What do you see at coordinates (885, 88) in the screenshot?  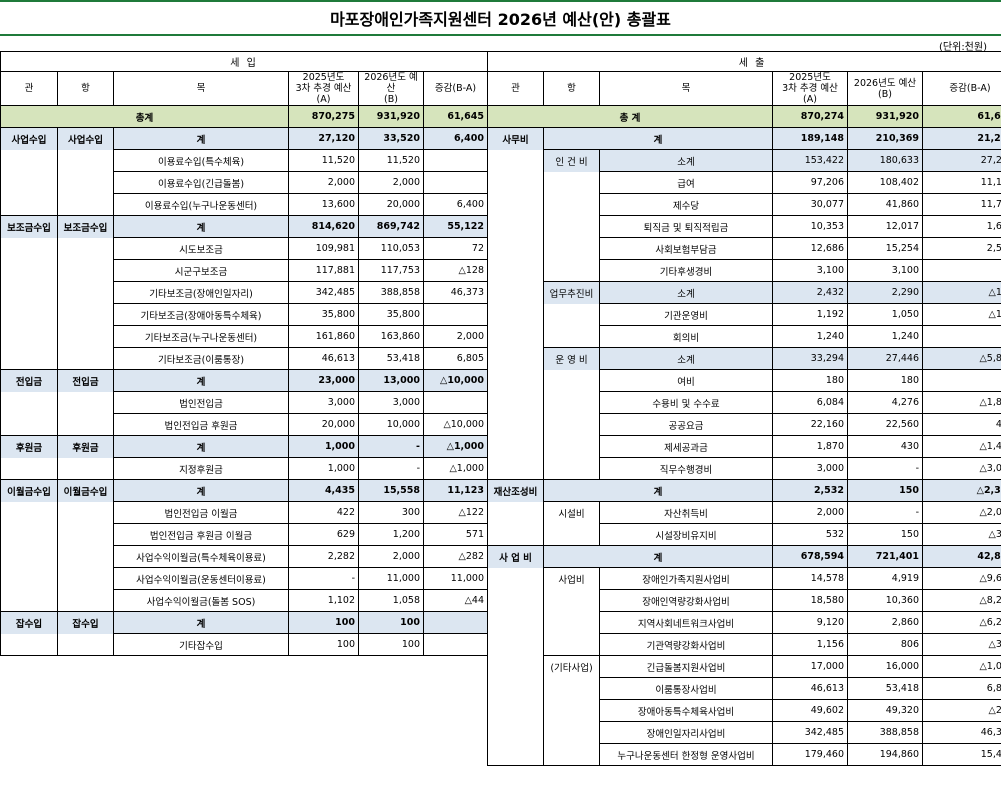 I see `column-header-curr: 2026년도 예산(B)` at bounding box center [885, 88].